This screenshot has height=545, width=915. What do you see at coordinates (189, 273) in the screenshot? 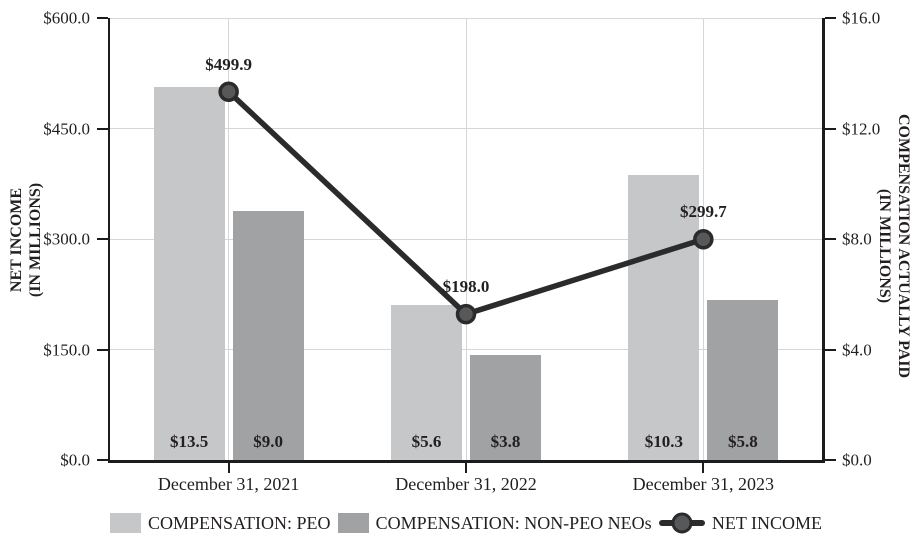
I see `bar-peo-December 31, 2021: $13.5` at bounding box center [189, 273].